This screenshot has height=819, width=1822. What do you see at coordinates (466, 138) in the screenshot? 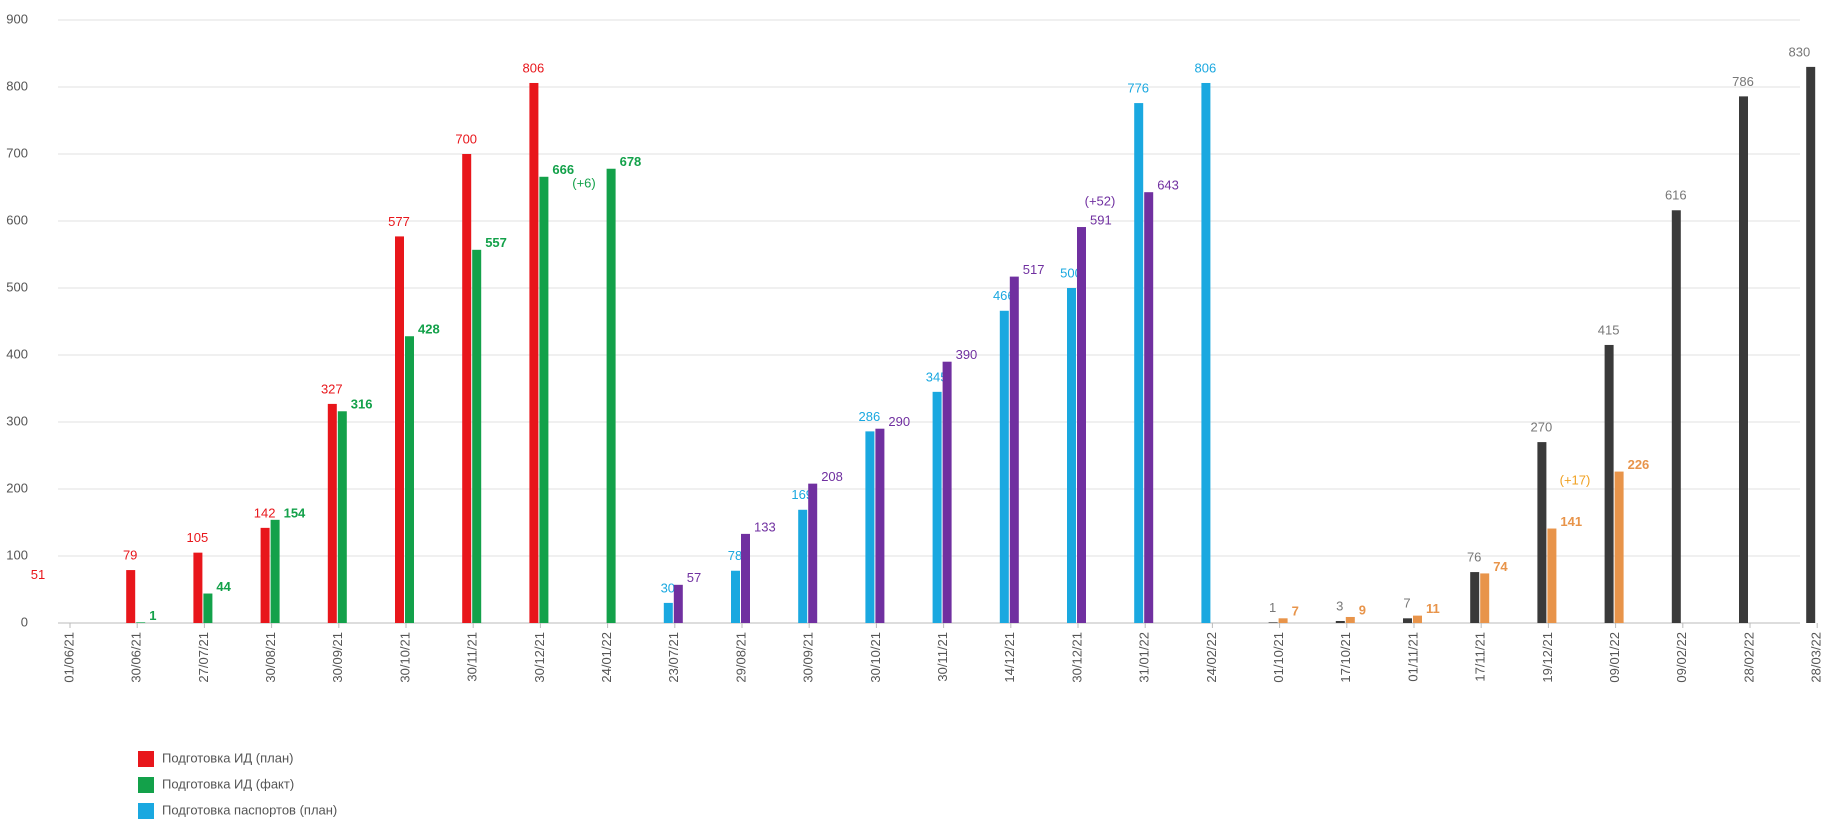
I see `value-label: 700` at bounding box center [466, 138].